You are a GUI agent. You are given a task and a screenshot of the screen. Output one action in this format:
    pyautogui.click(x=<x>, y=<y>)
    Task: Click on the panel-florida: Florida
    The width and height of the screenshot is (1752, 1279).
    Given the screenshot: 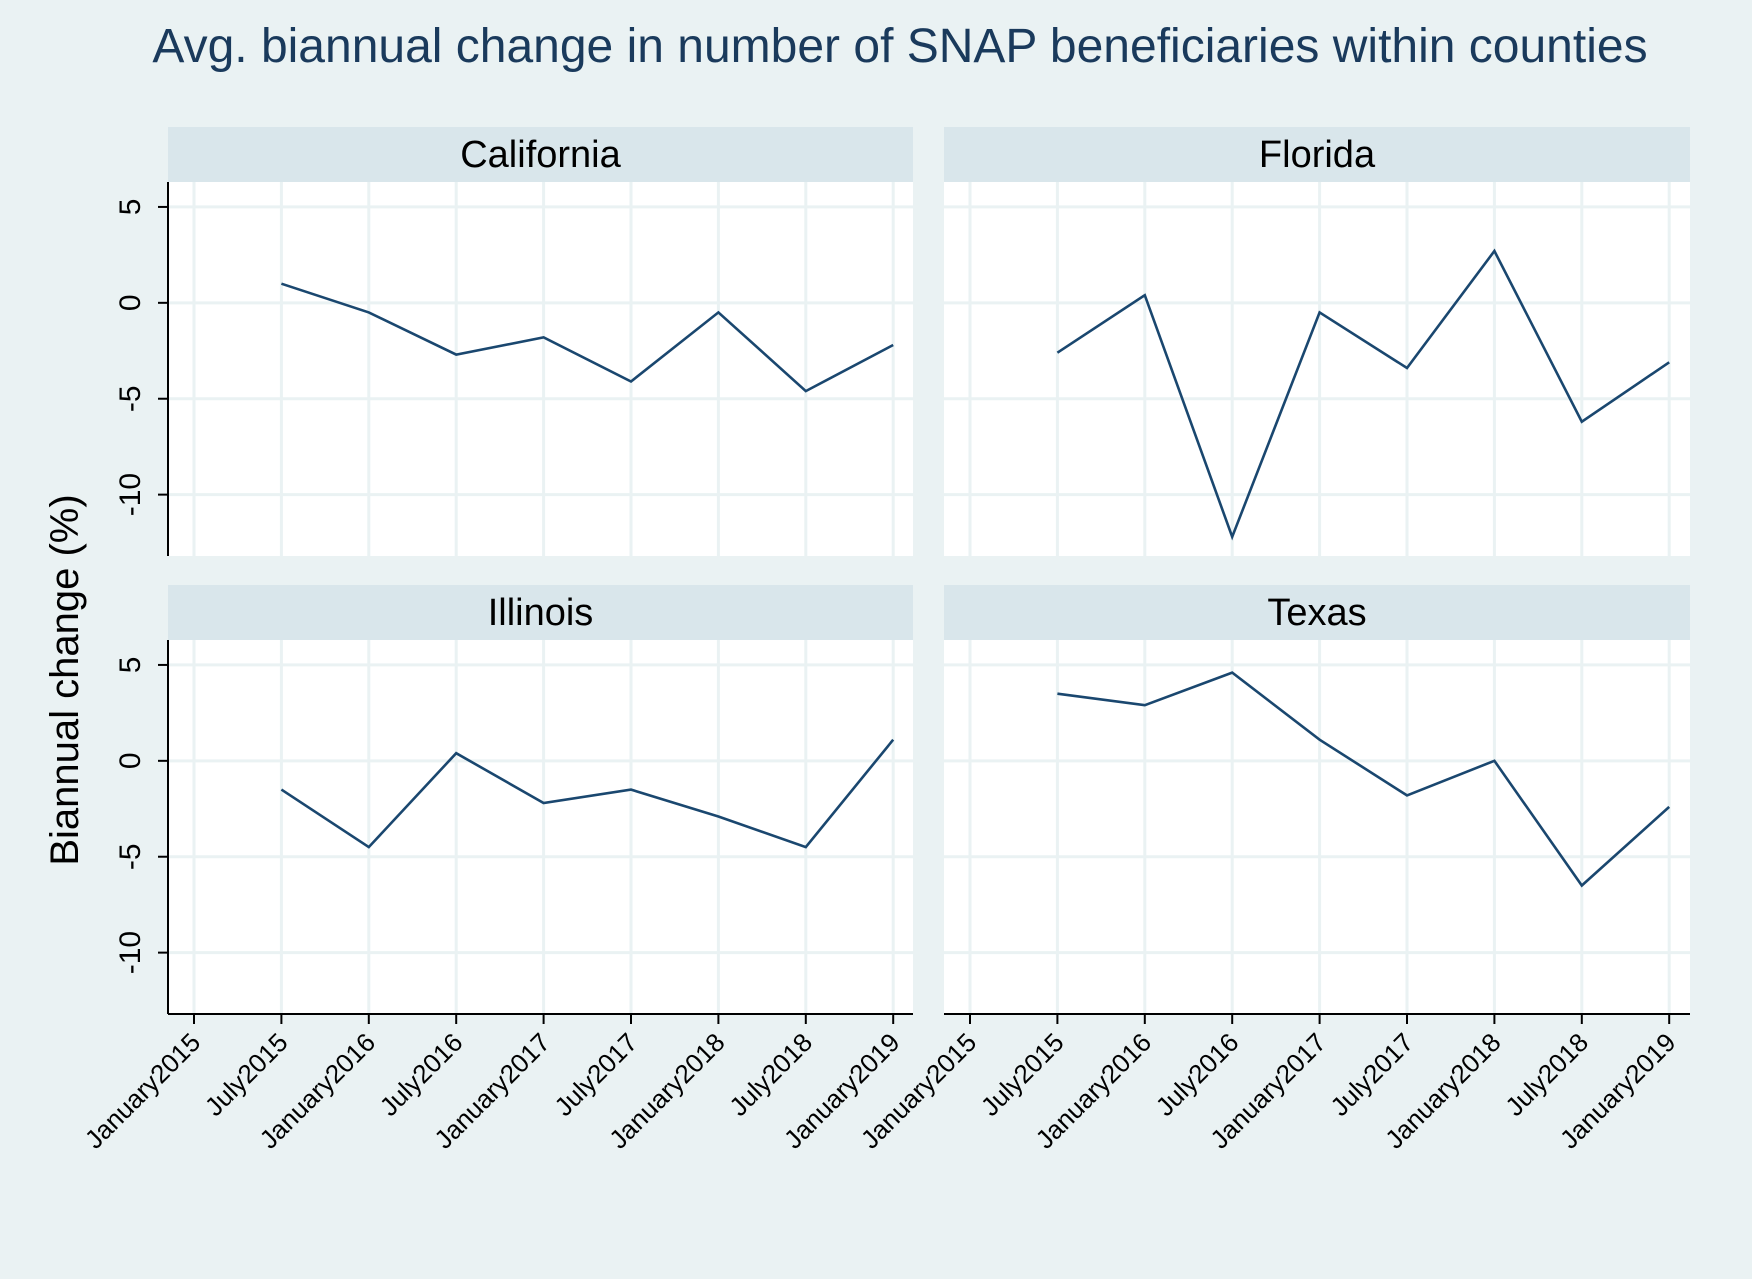 What is the action you would take?
    pyautogui.click(x=1317, y=341)
    